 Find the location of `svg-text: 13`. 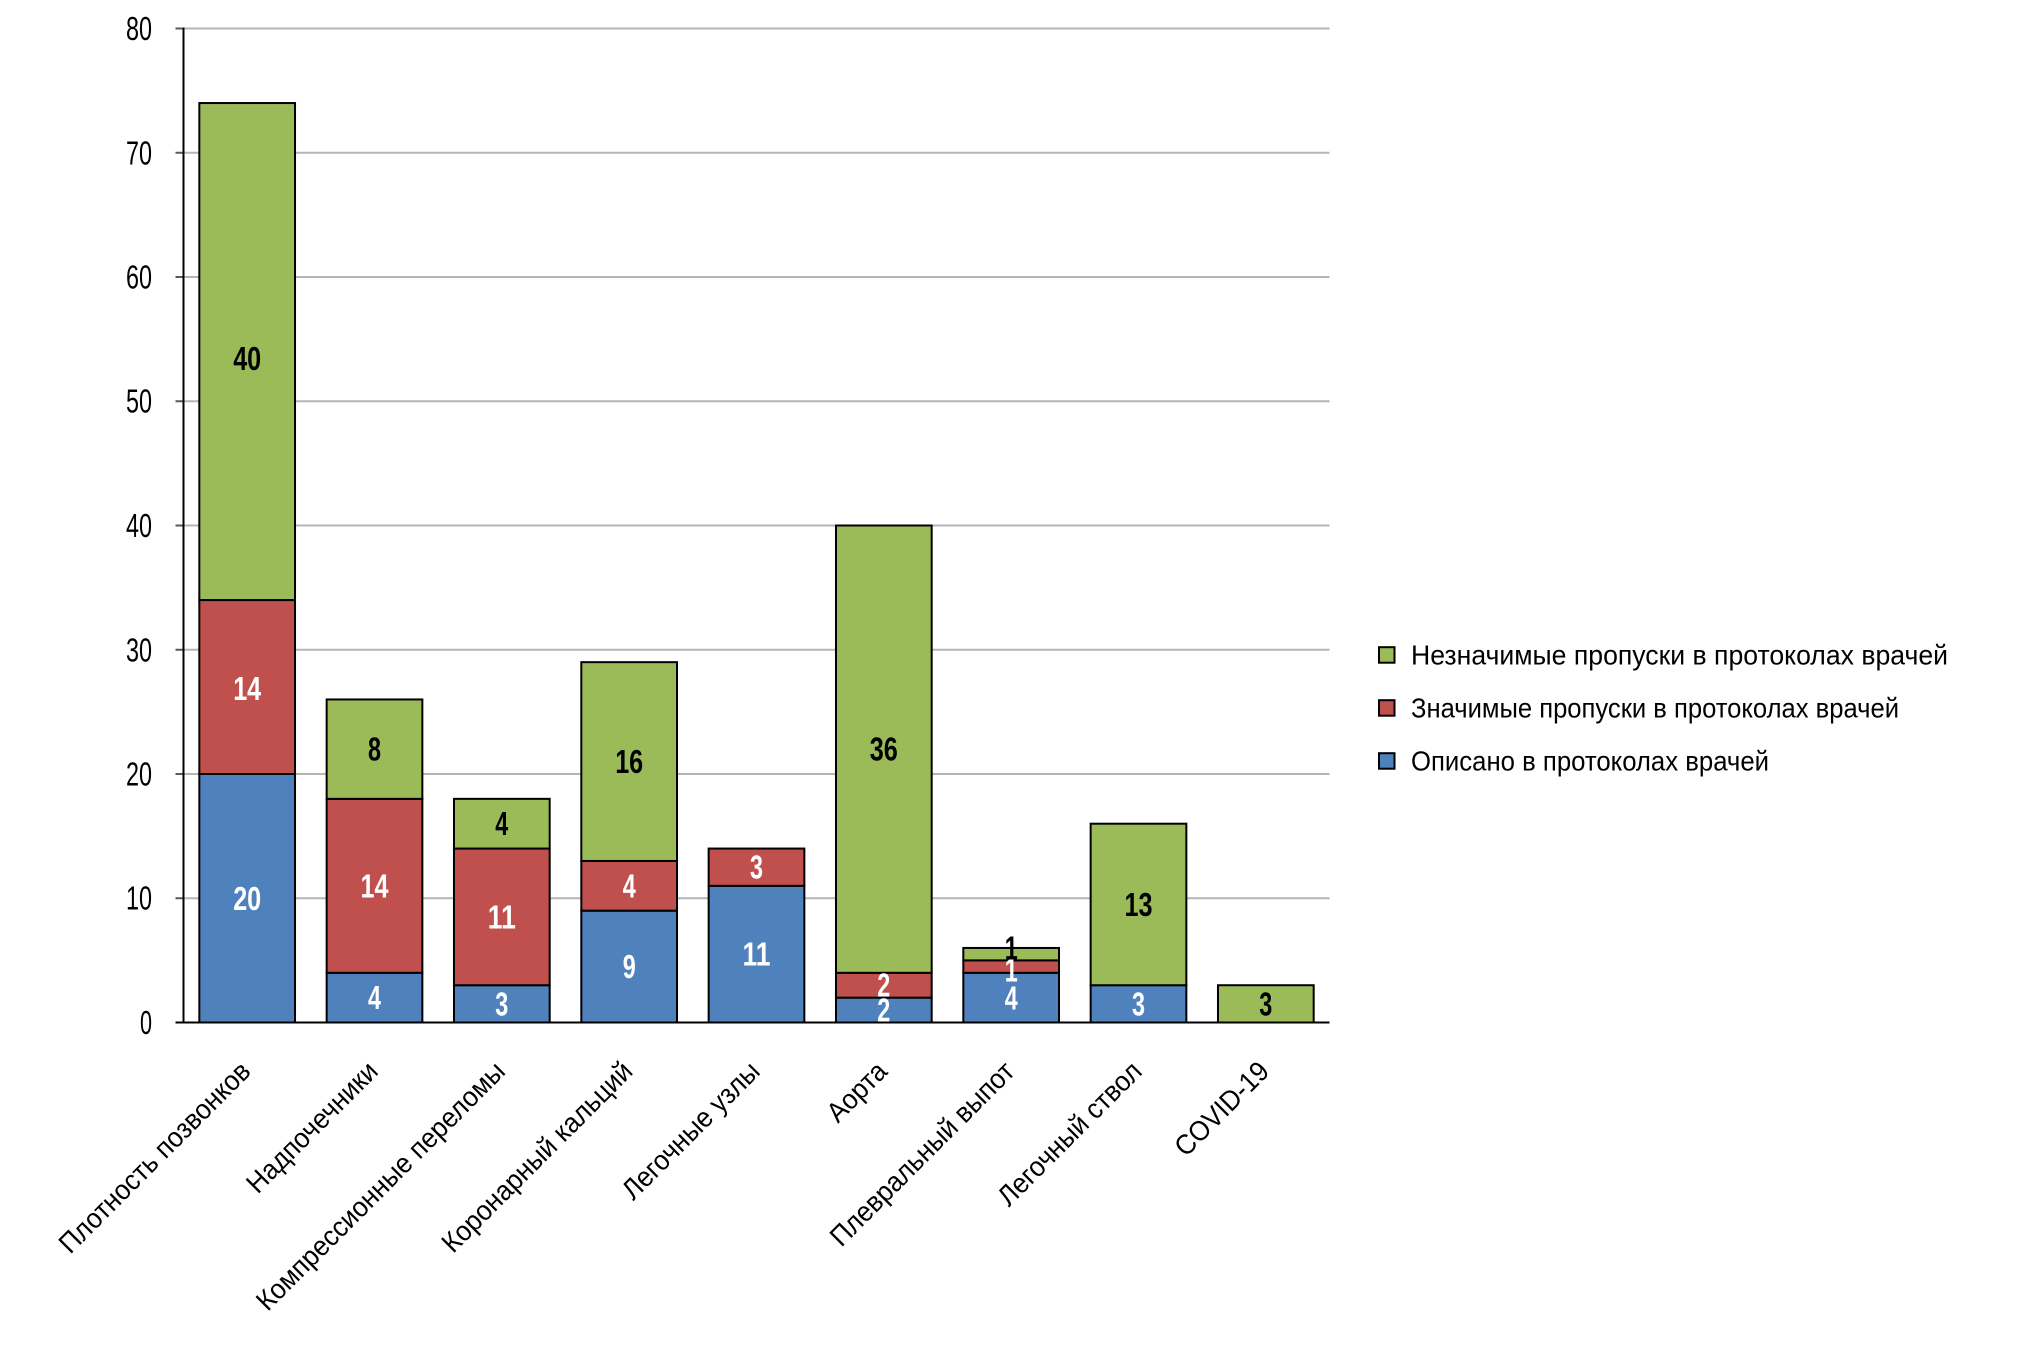

svg-text: 13 is located at coordinates (1139, 904).